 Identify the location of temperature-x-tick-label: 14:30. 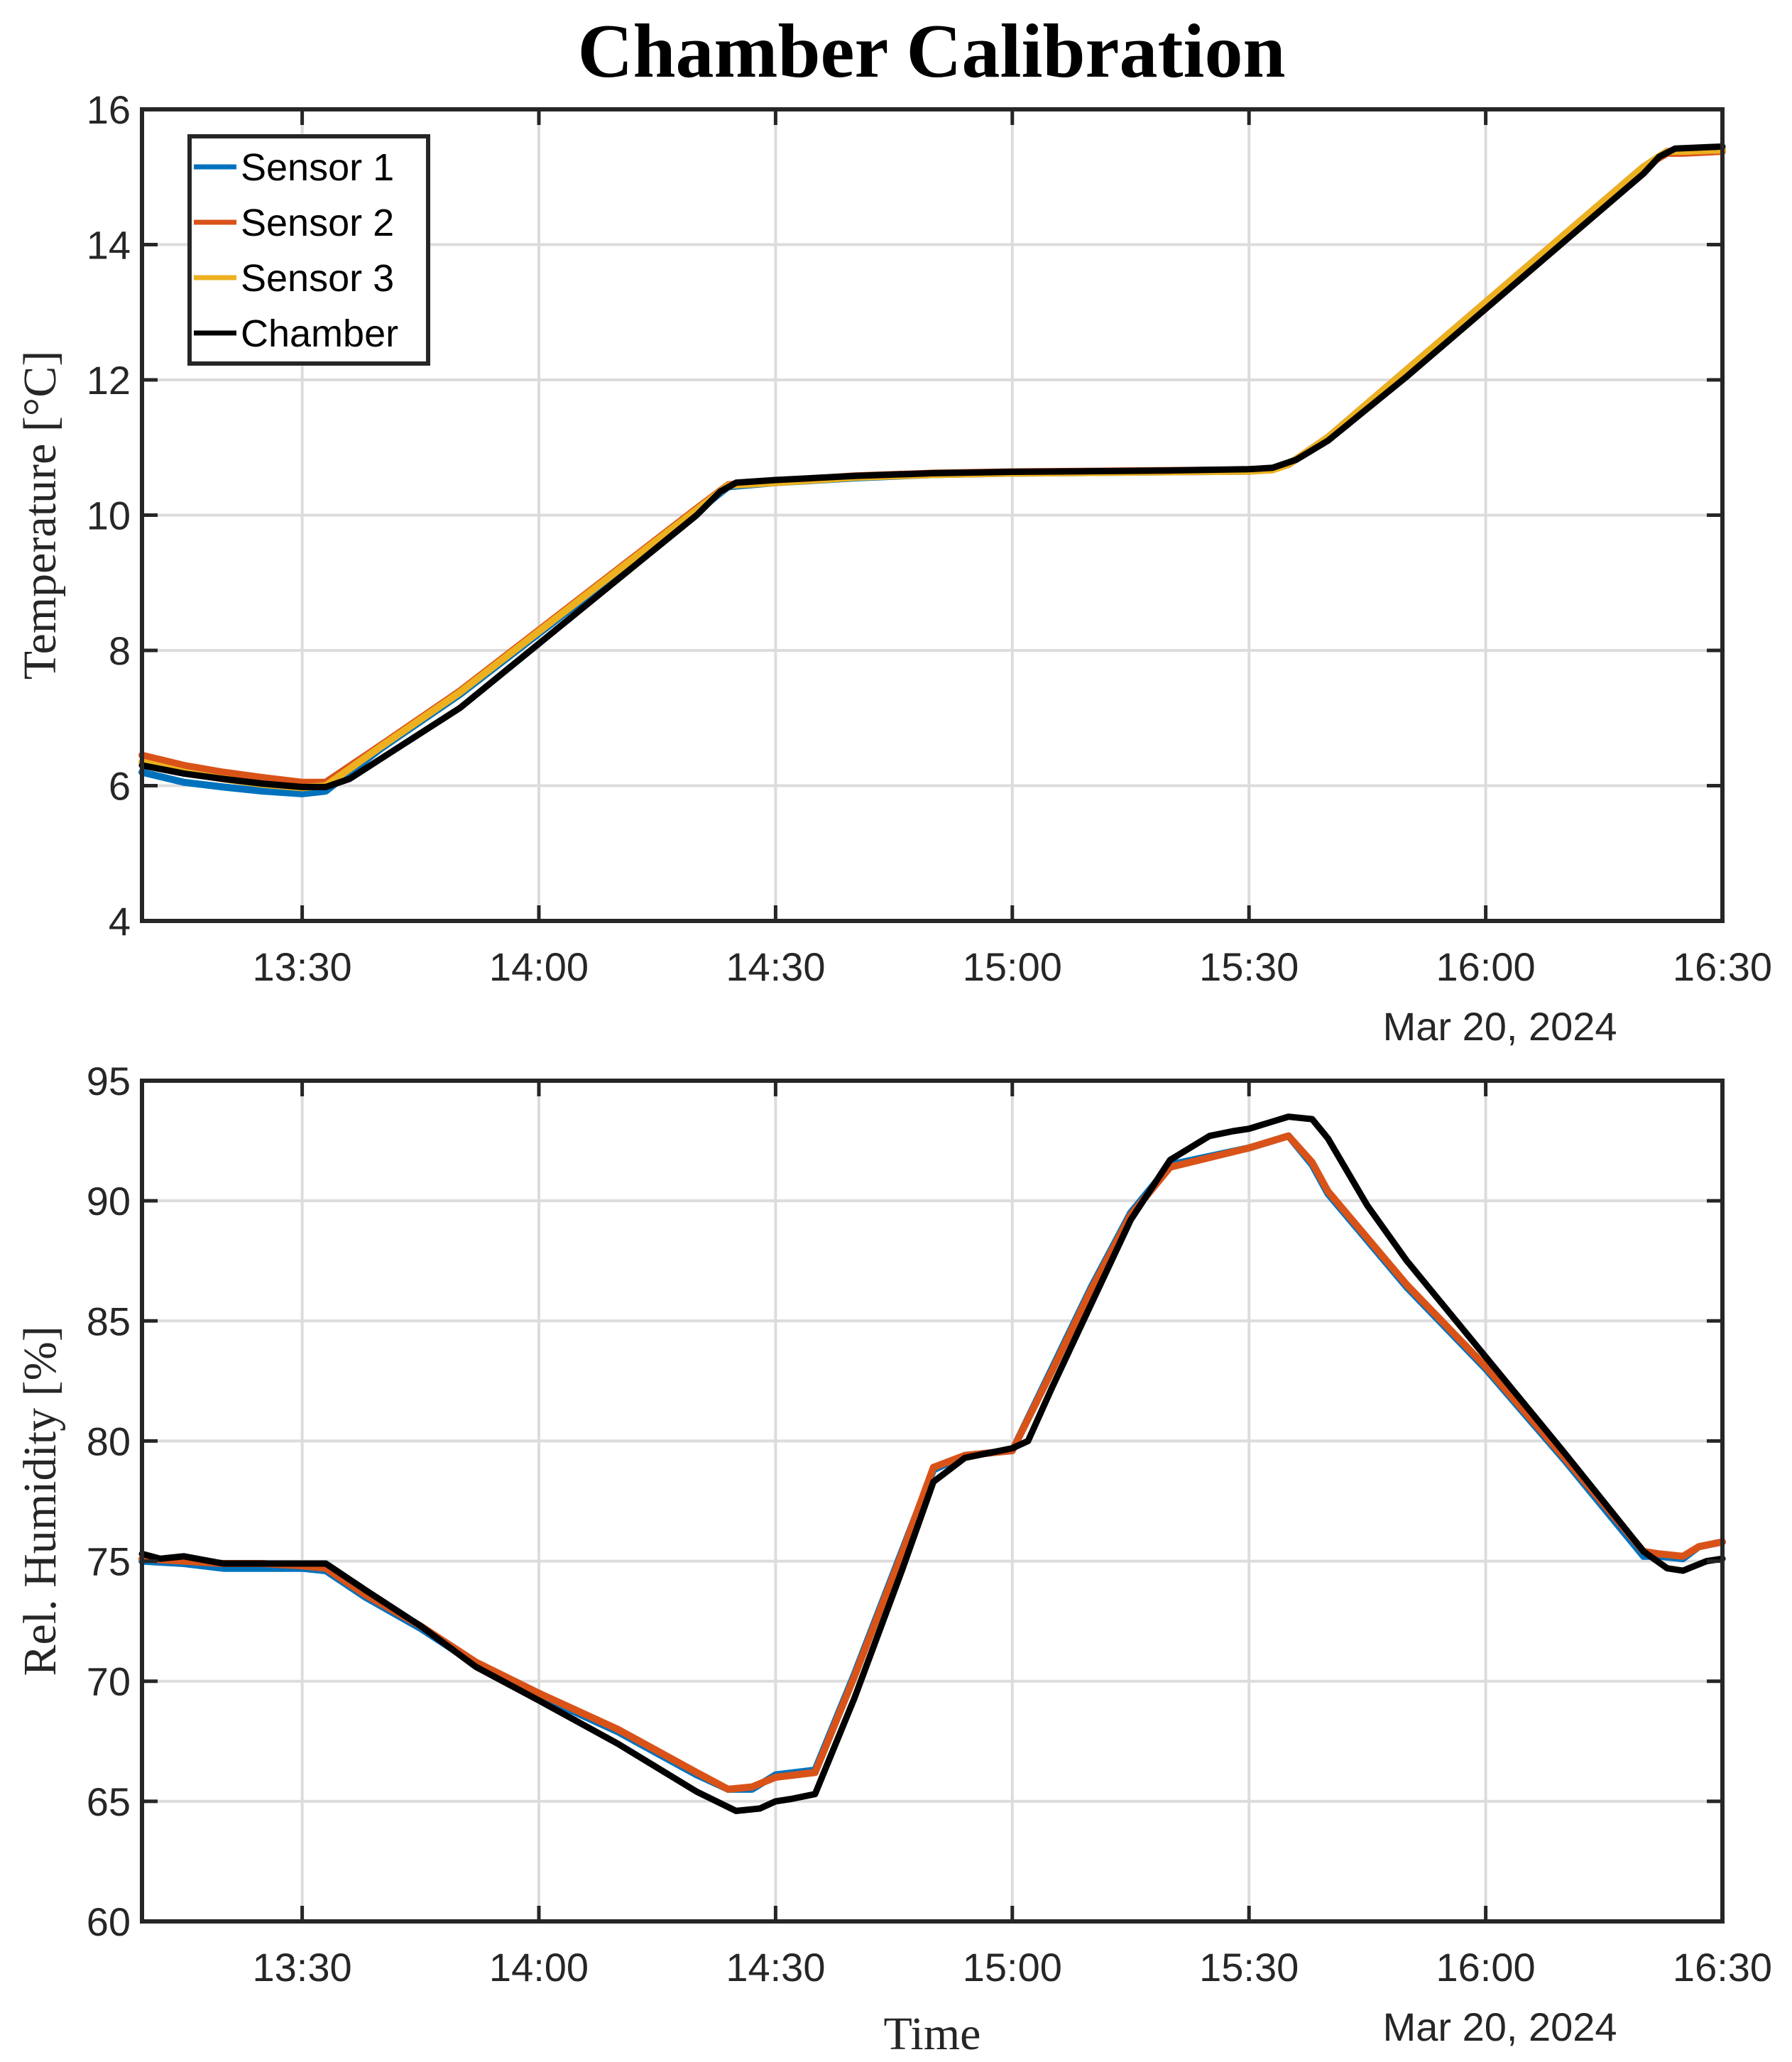
(775, 966).